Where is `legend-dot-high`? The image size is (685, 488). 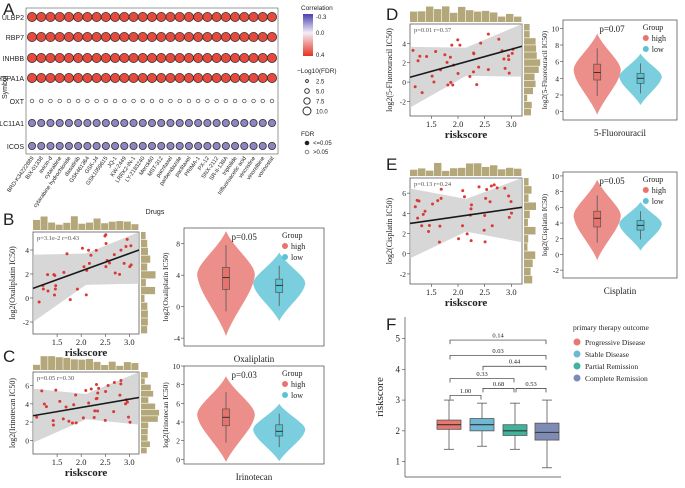 legend-dot-high is located at coordinates (645, 38).